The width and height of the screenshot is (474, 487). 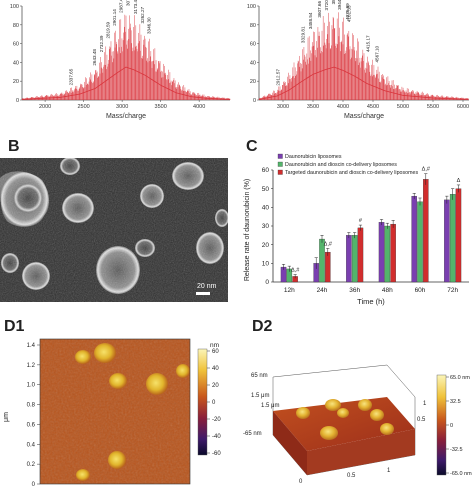 What do you see at coordinates (461, 474) in the screenshot?
I see `colorbar-tick-label: -65.0 nm` at bounding box center [461, 474].